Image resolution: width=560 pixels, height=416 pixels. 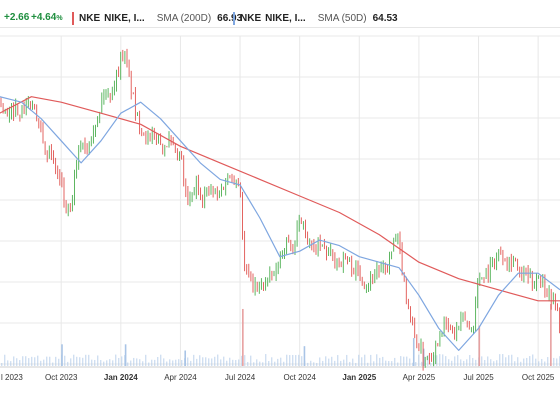 What do you see at coordinates (44, 17) in the screenshot?
I see `price-change-percent-value: +4.64` at bounding box center [44, 17].